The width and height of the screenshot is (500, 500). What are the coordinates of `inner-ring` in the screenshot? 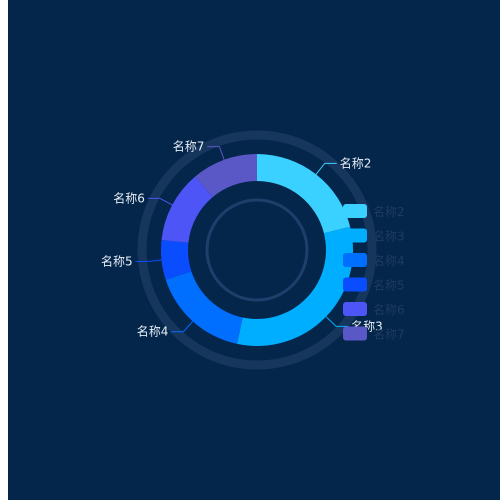 It's located at (257, 250).